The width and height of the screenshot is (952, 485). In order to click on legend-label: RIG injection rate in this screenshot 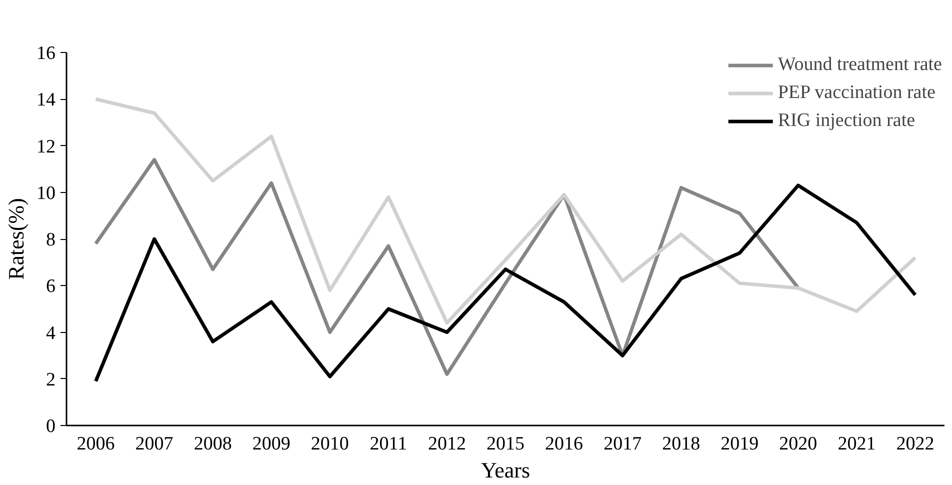, I will do `click(847, 121)`.